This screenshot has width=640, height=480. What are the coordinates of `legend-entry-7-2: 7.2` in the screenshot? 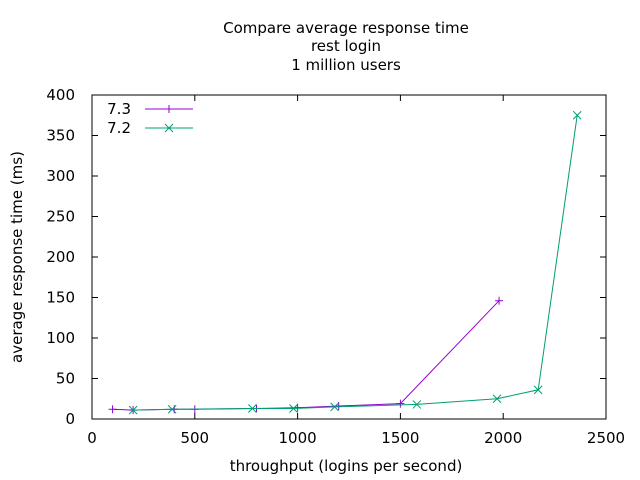 It's located at (150, 128).